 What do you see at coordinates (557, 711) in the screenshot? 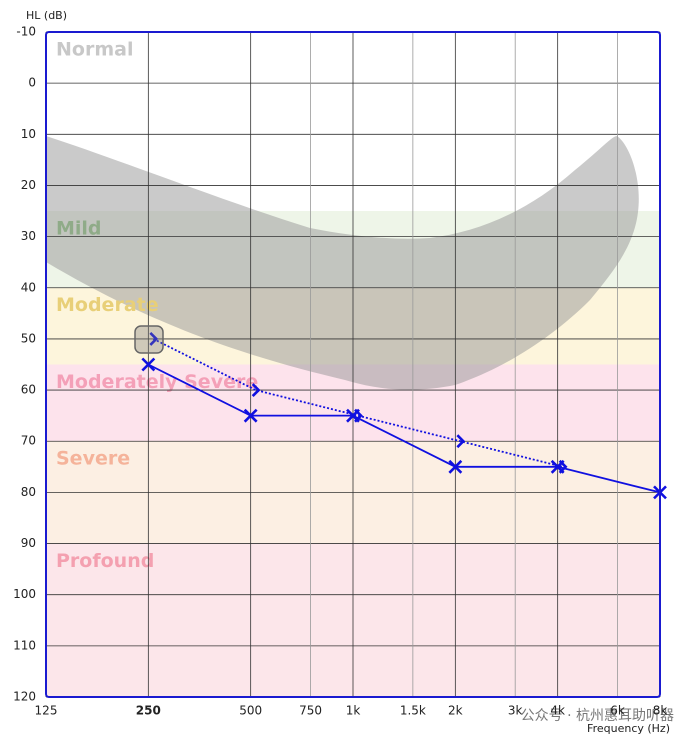
I see `x-tick-label: 4k` at bounding box center [557, 711].